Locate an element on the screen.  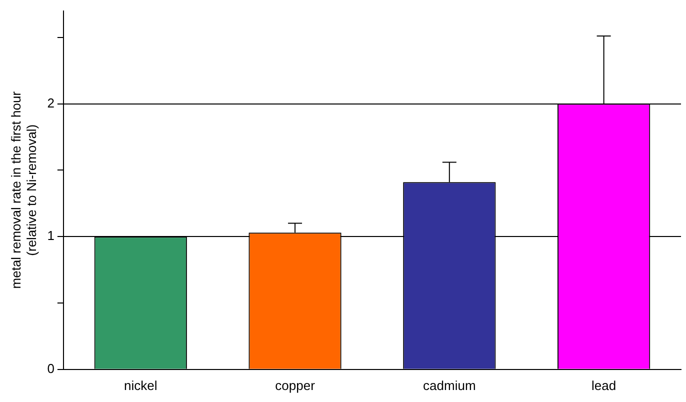
y-tick-label: 1 is located at coordinates (50, 236).